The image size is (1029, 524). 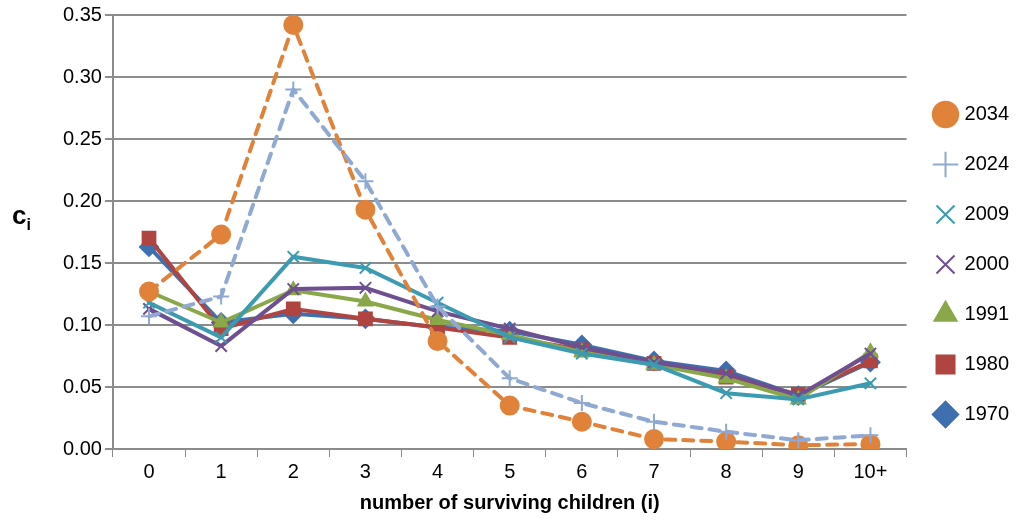 I want to click on x-tick-label: 2, so click(x=293, y=470).